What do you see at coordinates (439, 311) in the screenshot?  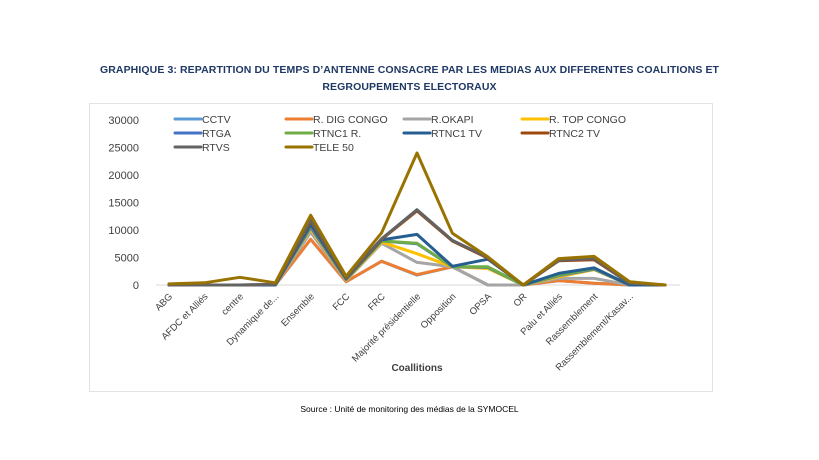 I see `x-tick-label: Opposition` at bounding box center [439, 311].